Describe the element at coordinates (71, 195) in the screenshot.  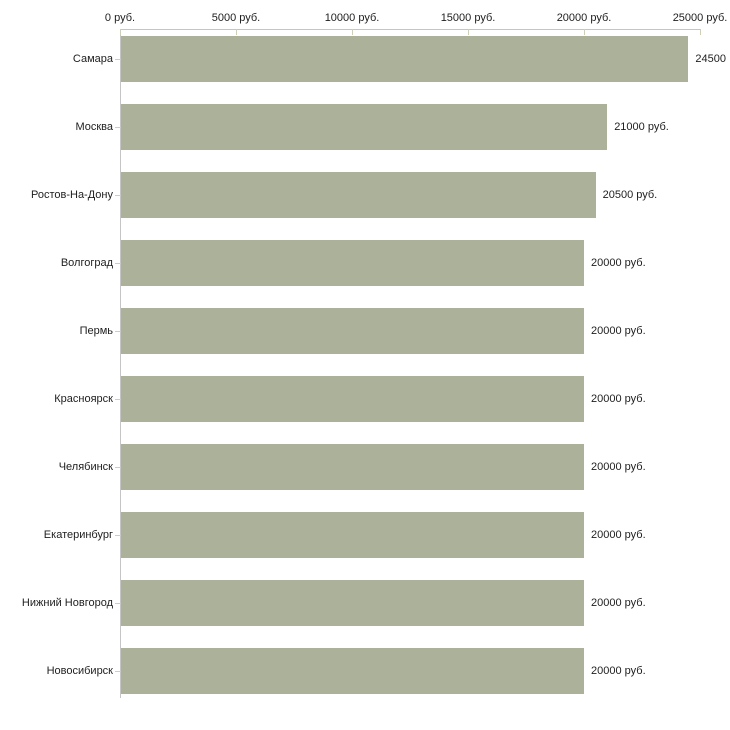
I see `category-label: Ростов-На-Дону` at that location.